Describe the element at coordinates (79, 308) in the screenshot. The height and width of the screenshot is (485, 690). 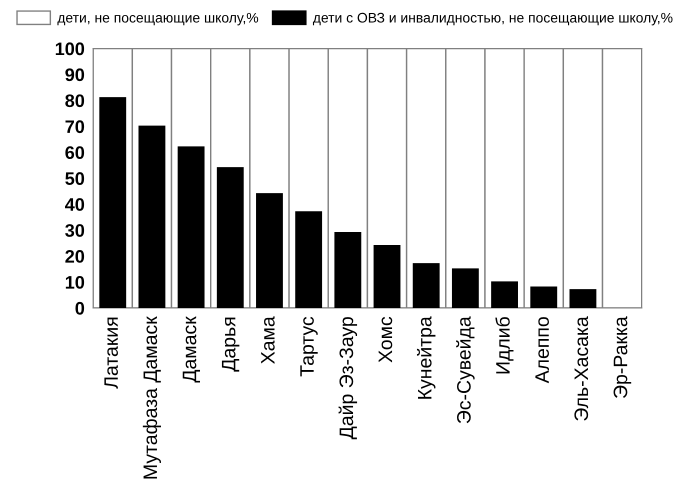
I see `y-tick-label: 0` at that location.